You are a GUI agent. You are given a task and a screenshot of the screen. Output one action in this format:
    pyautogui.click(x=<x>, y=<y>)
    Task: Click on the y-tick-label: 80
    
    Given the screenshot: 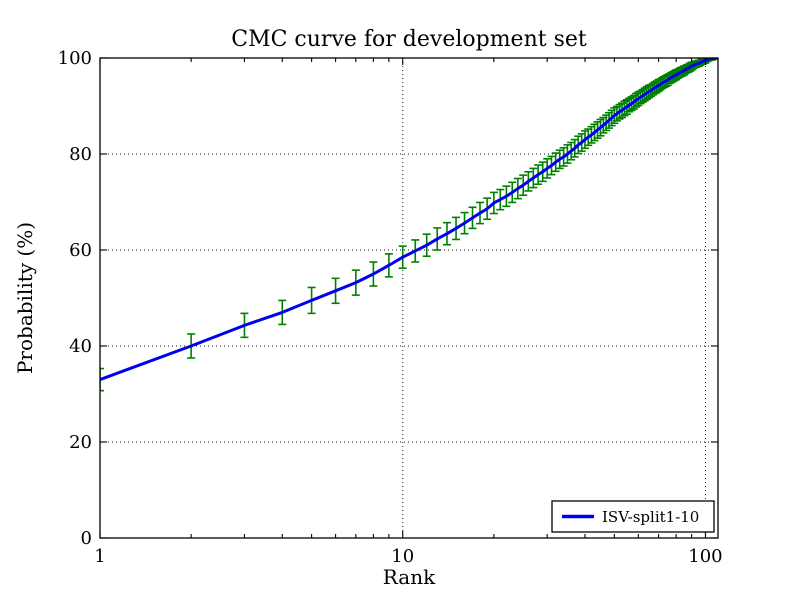 What is the action you would take?
    pyautogui.click(x=80, y=154)
    